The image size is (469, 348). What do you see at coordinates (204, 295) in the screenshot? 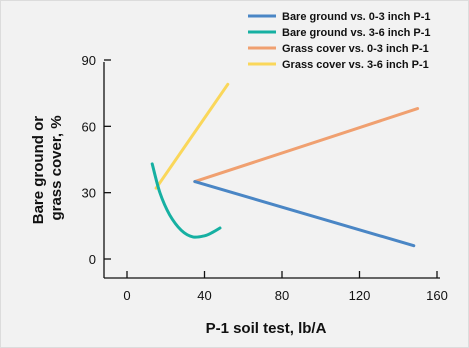
I see `x-tick-label: 40` at bounding box center [204, 295].